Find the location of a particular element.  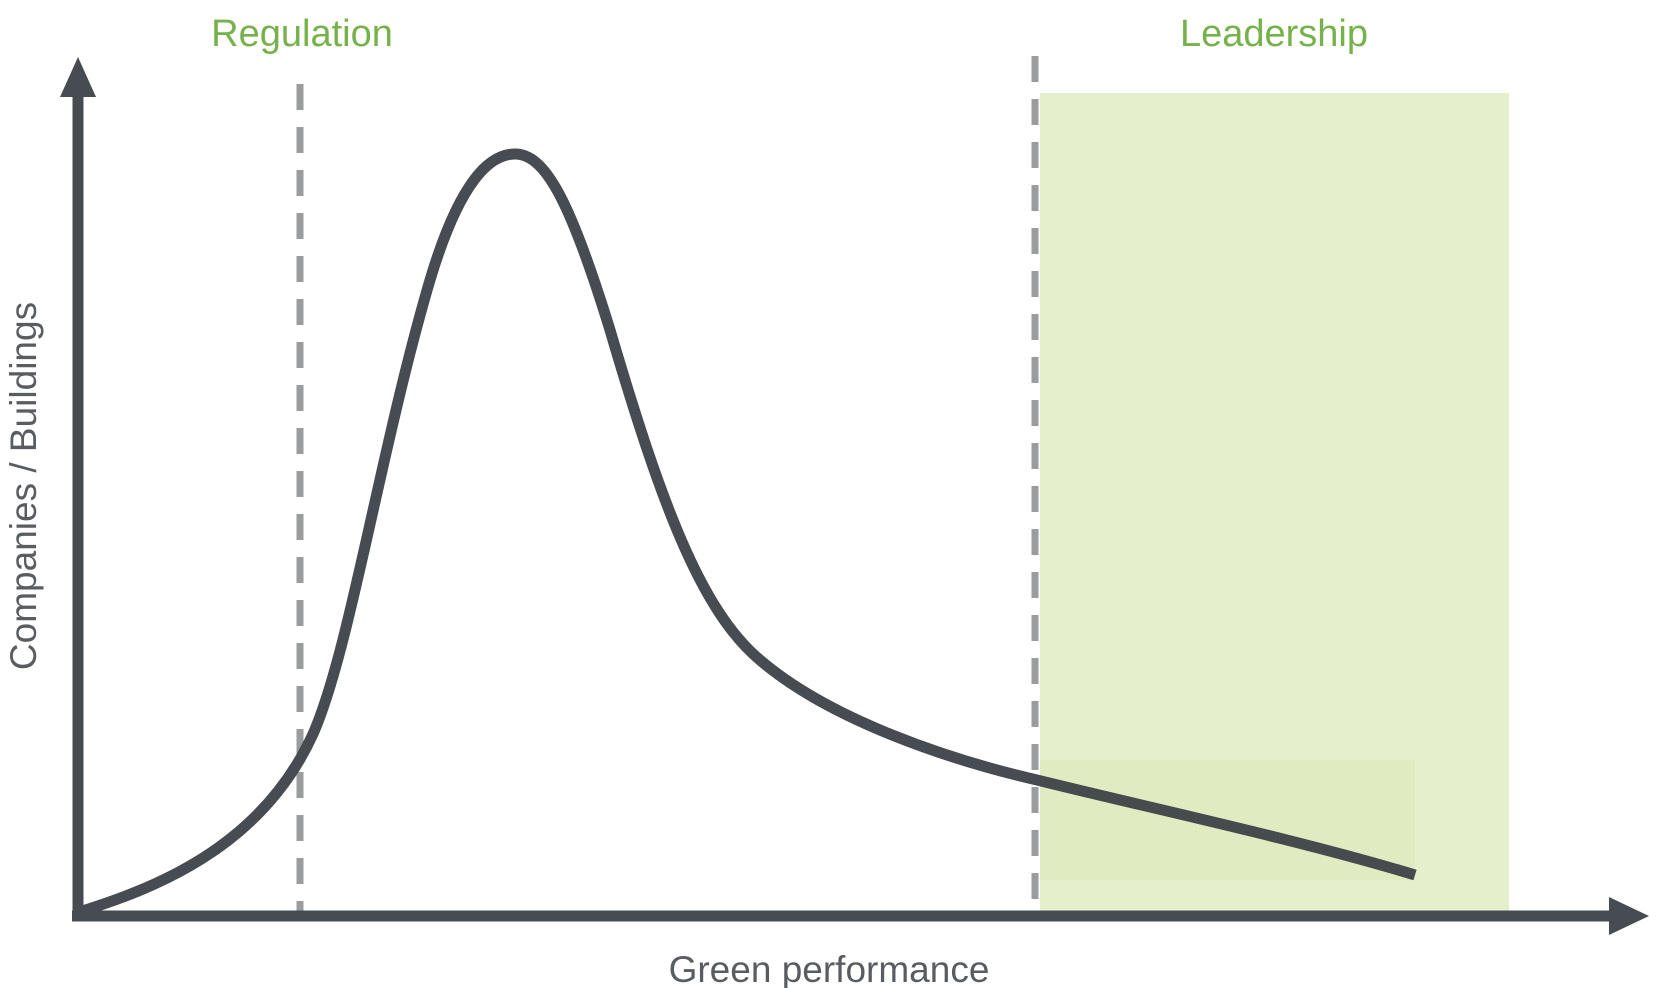

x-axis-arrow is located at coordinates (1629, 916).